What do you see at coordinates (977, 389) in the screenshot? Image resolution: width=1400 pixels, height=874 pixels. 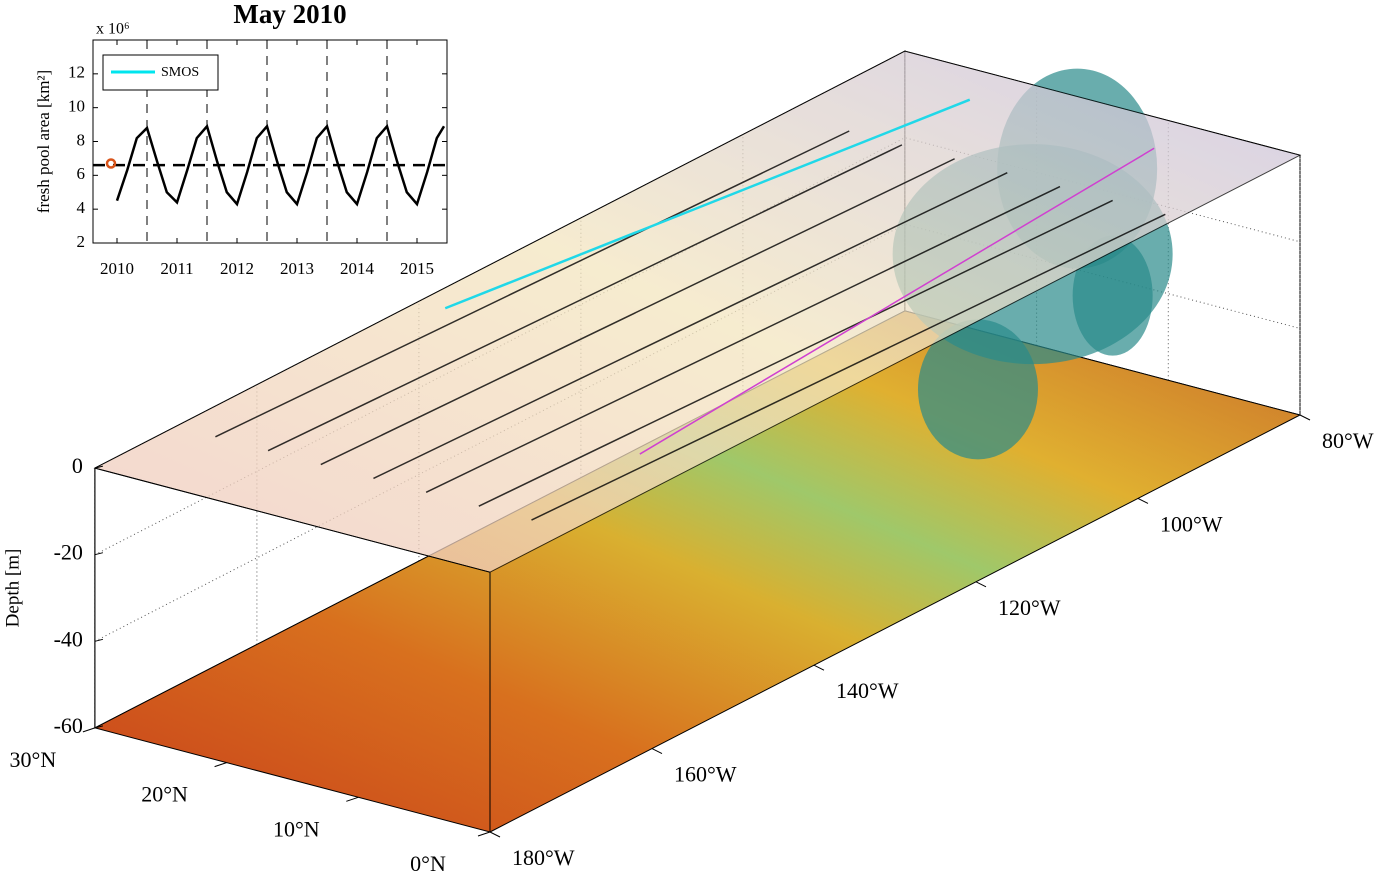 I see `fresh-pool-volume` at bounding box center [977, 389].